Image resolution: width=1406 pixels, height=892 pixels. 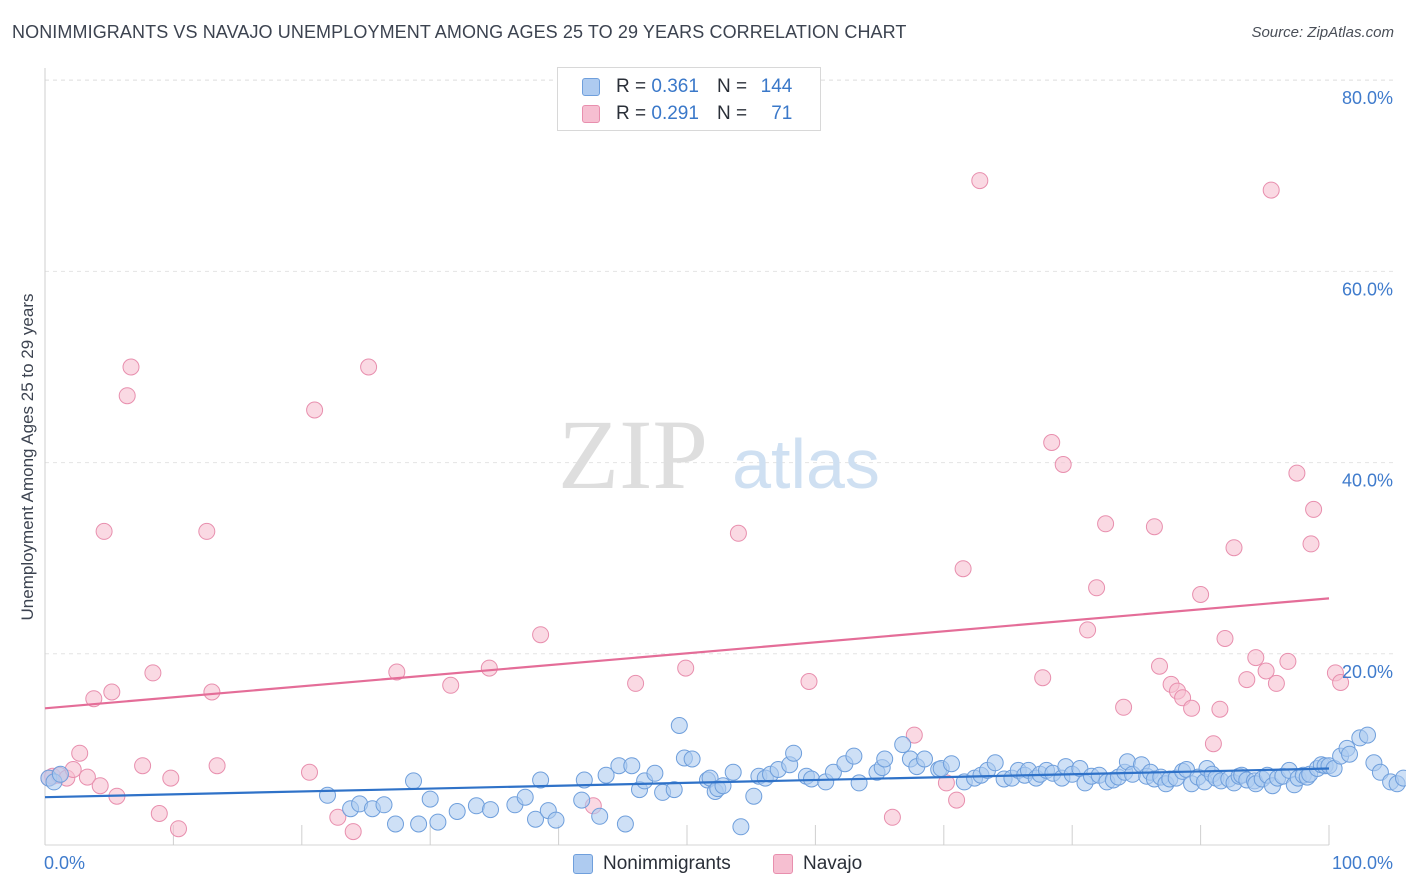 I want to click on watermark-atlas: atlas, so click(x=806, y=464).